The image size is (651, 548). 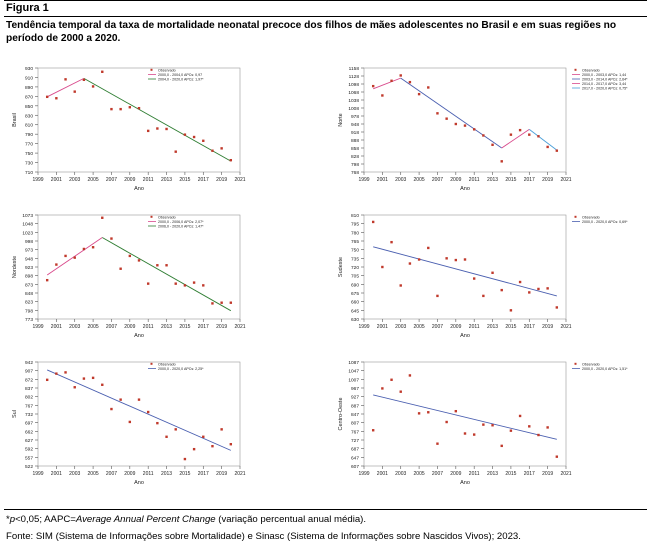 What do you see at coordinates (355, 242) in the screenshot?
I see `y-tick-label: 765` at bounding box center [355, 242].